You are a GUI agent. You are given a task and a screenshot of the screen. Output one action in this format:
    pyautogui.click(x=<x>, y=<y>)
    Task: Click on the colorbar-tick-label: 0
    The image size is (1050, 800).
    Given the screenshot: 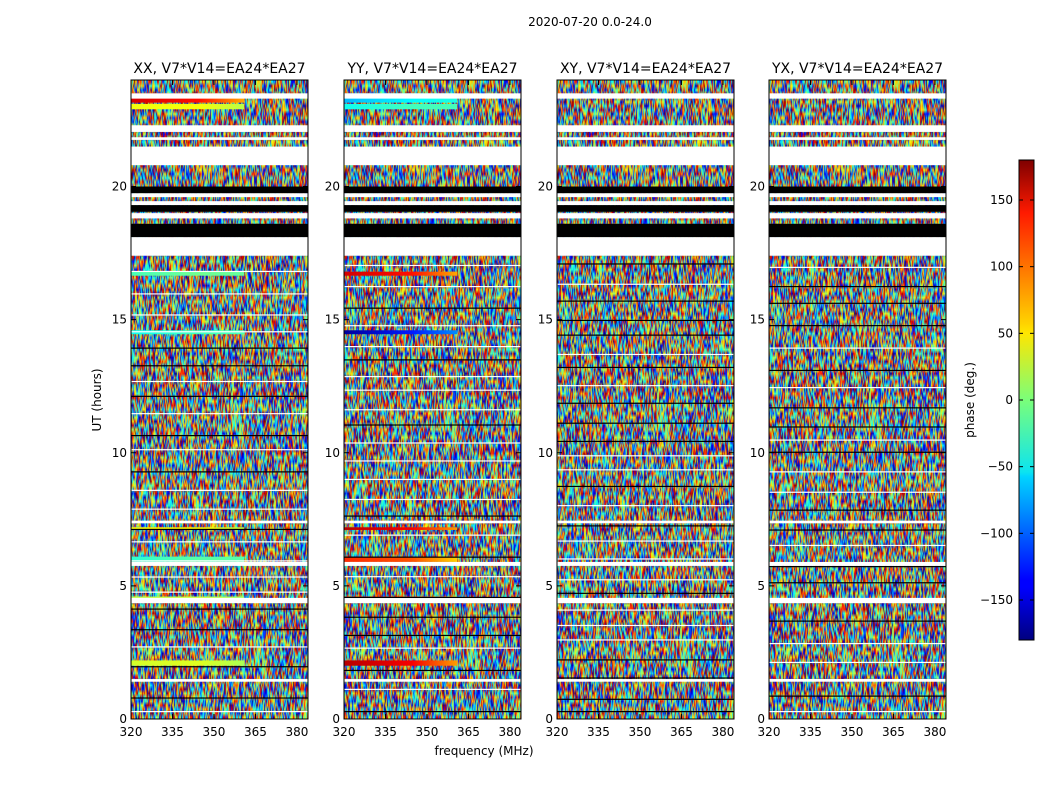 What is the action you would take?
    pyautogui.click(x=1009, y=400)
    